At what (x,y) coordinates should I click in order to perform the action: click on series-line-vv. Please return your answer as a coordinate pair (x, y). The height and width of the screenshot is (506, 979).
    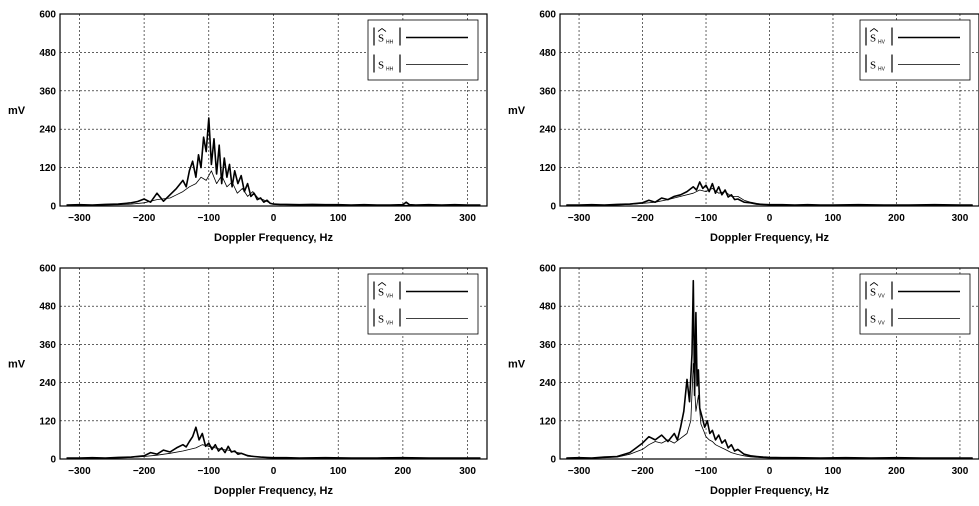
    Looking at the image, I should click on (769, 411).